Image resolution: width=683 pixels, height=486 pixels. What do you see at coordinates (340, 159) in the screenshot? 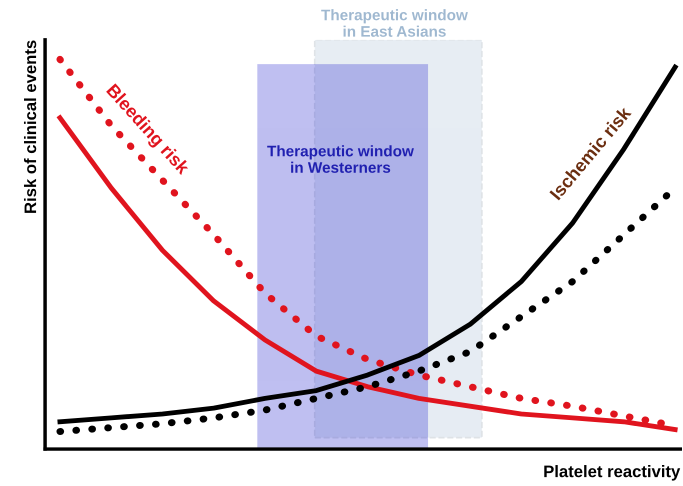
I see `annotation: Therapeutic window in Westerners` at bounding box center [340, 159].